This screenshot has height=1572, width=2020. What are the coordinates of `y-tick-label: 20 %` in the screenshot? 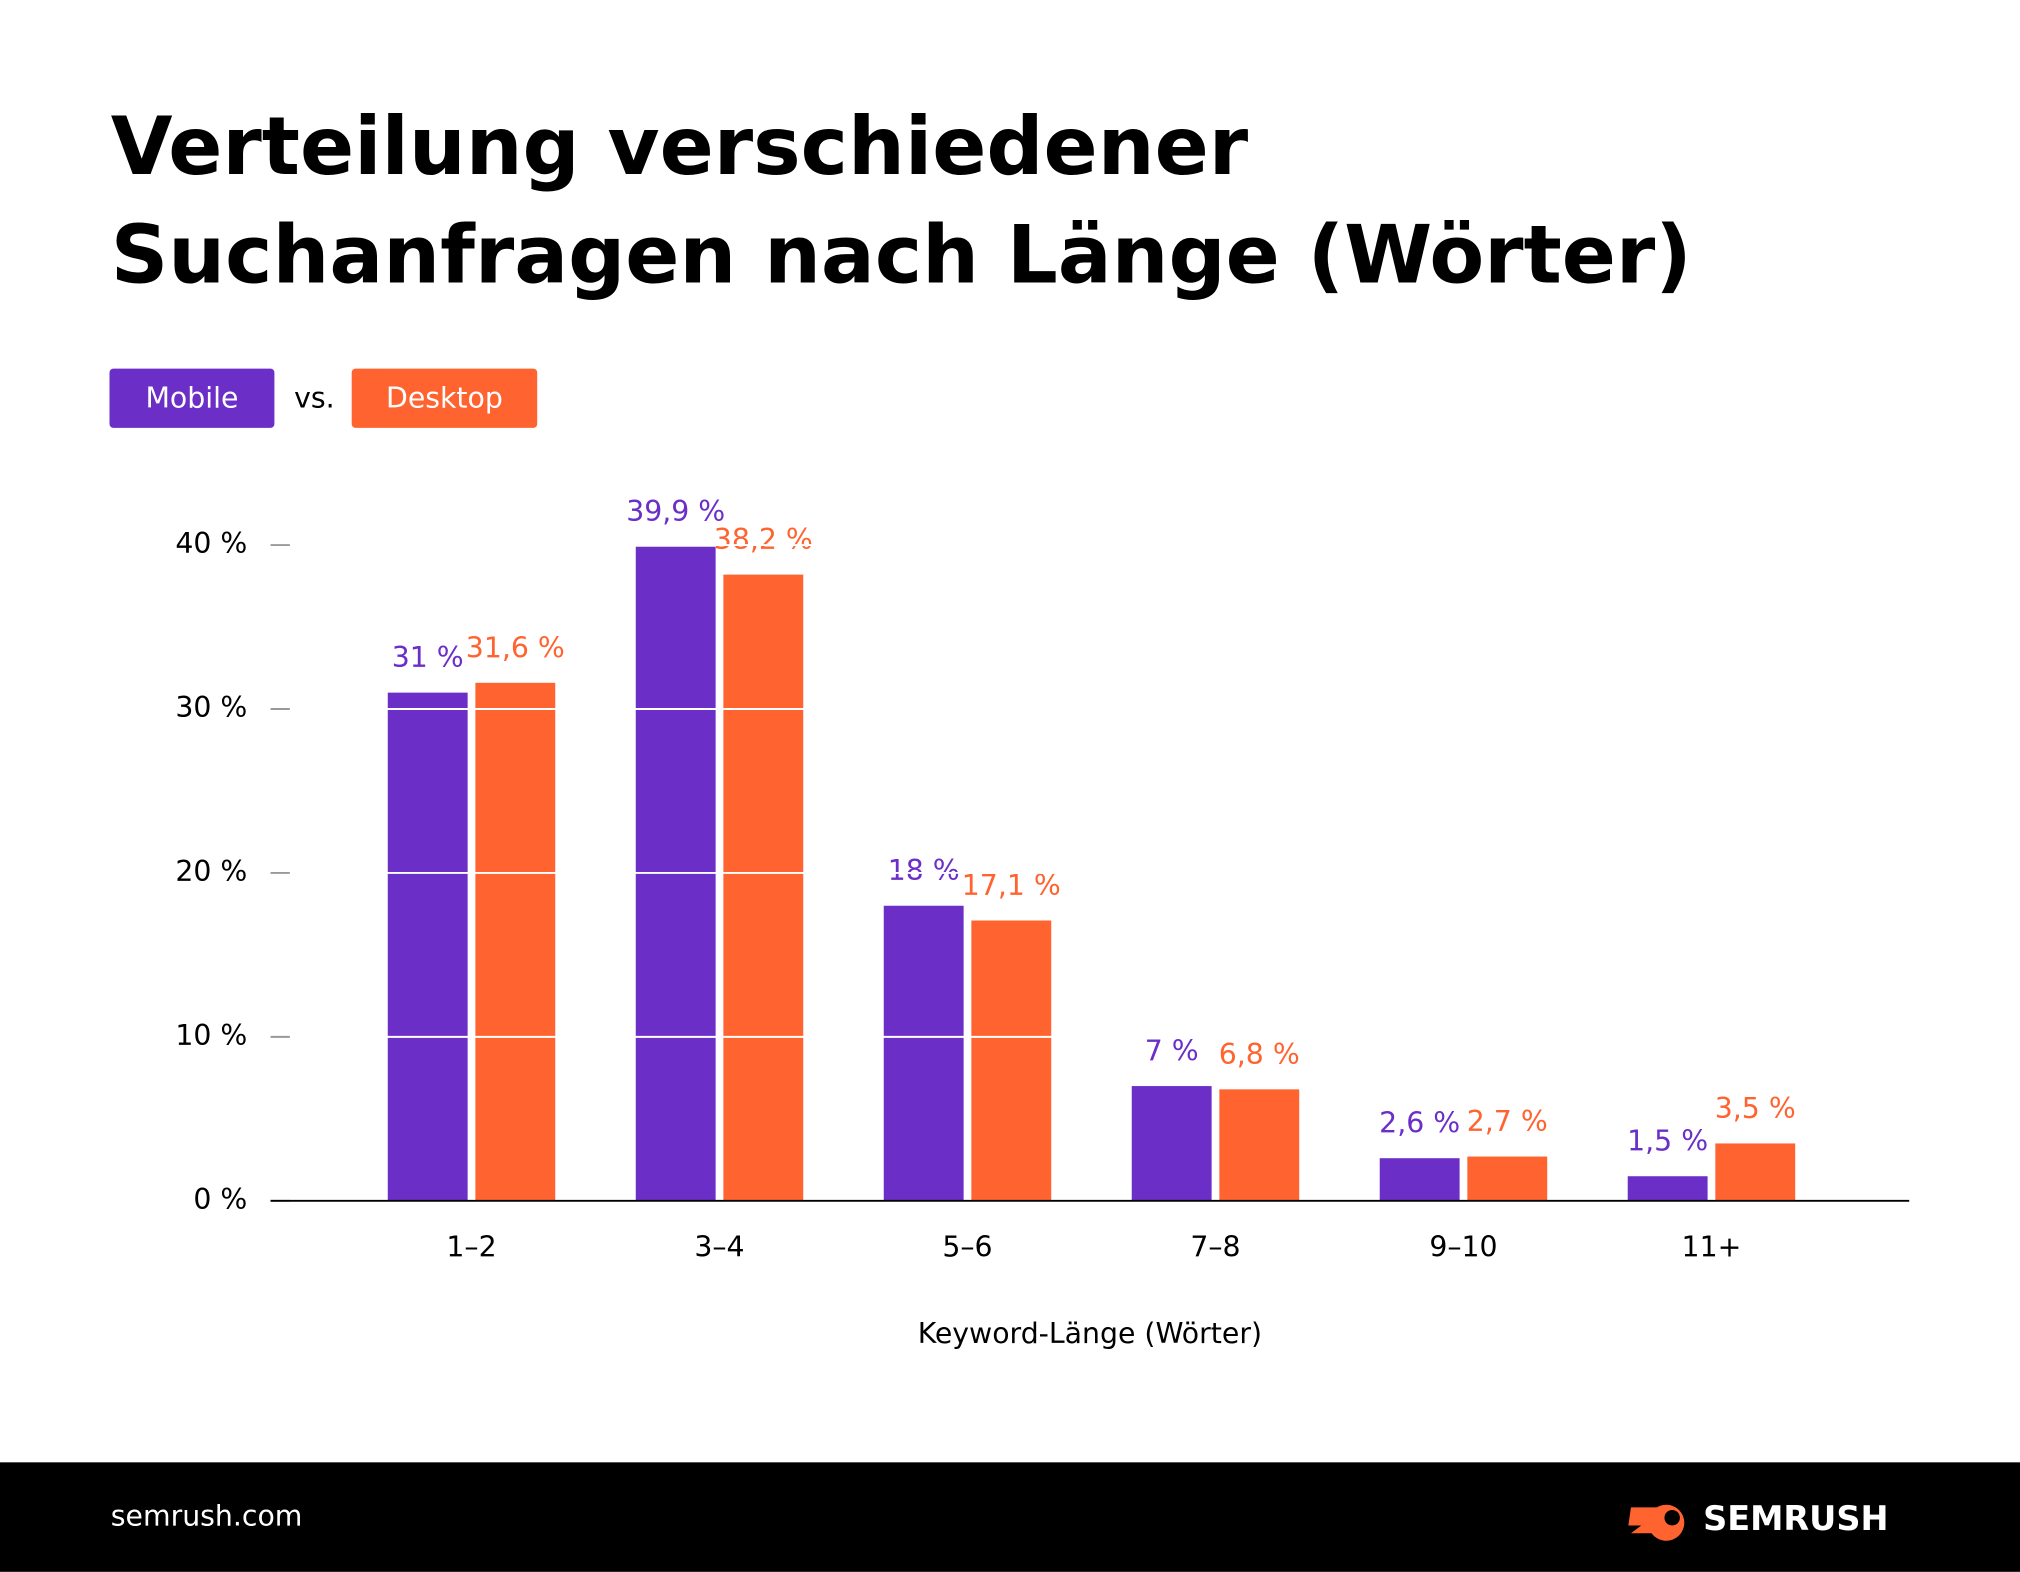 It's located at (211, 871).